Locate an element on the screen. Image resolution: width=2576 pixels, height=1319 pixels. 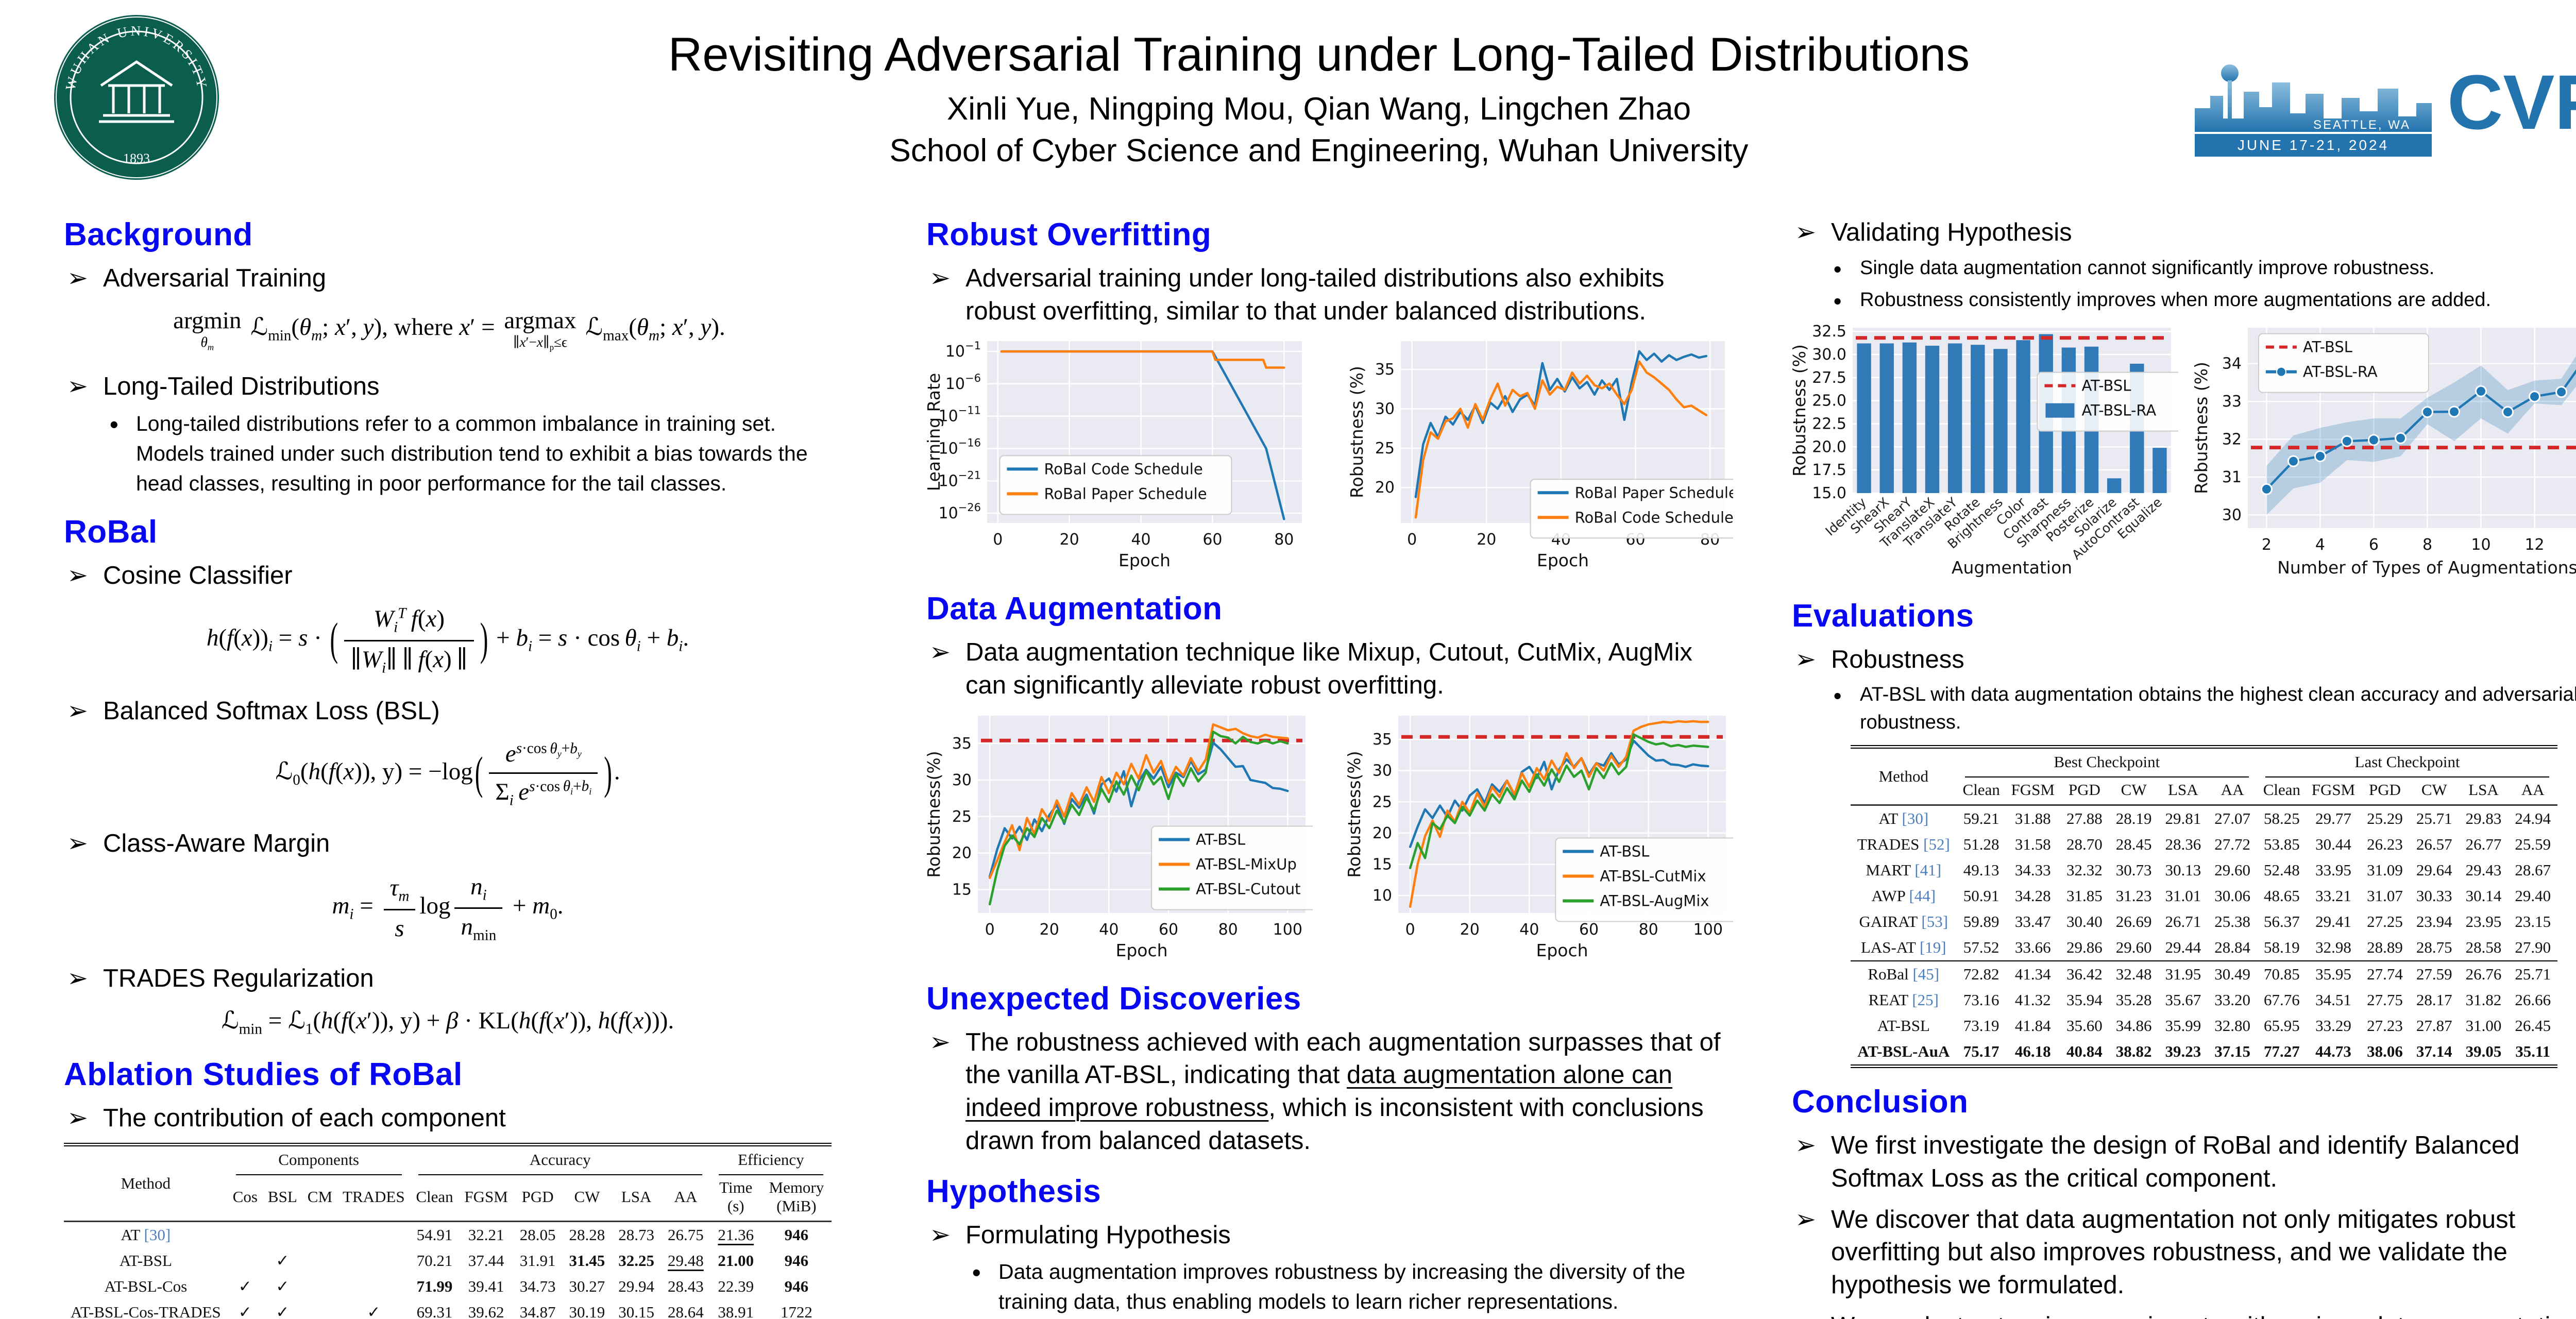
svg-text: 6 is located at coordinates (2374, 545).